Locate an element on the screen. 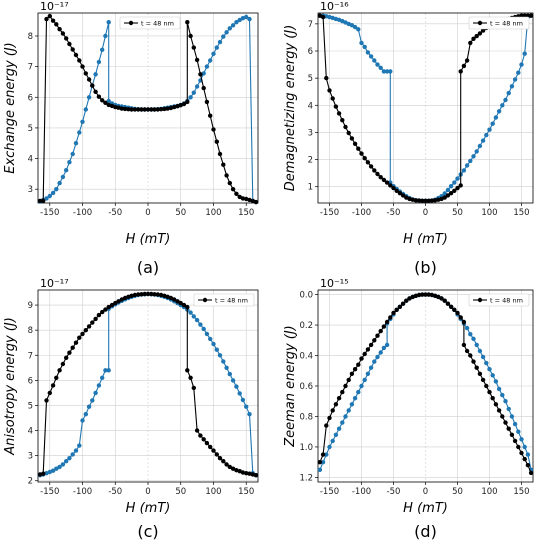 The image size is (538, 550). y-tick-label: 2 is located at coordinates (310, 161).